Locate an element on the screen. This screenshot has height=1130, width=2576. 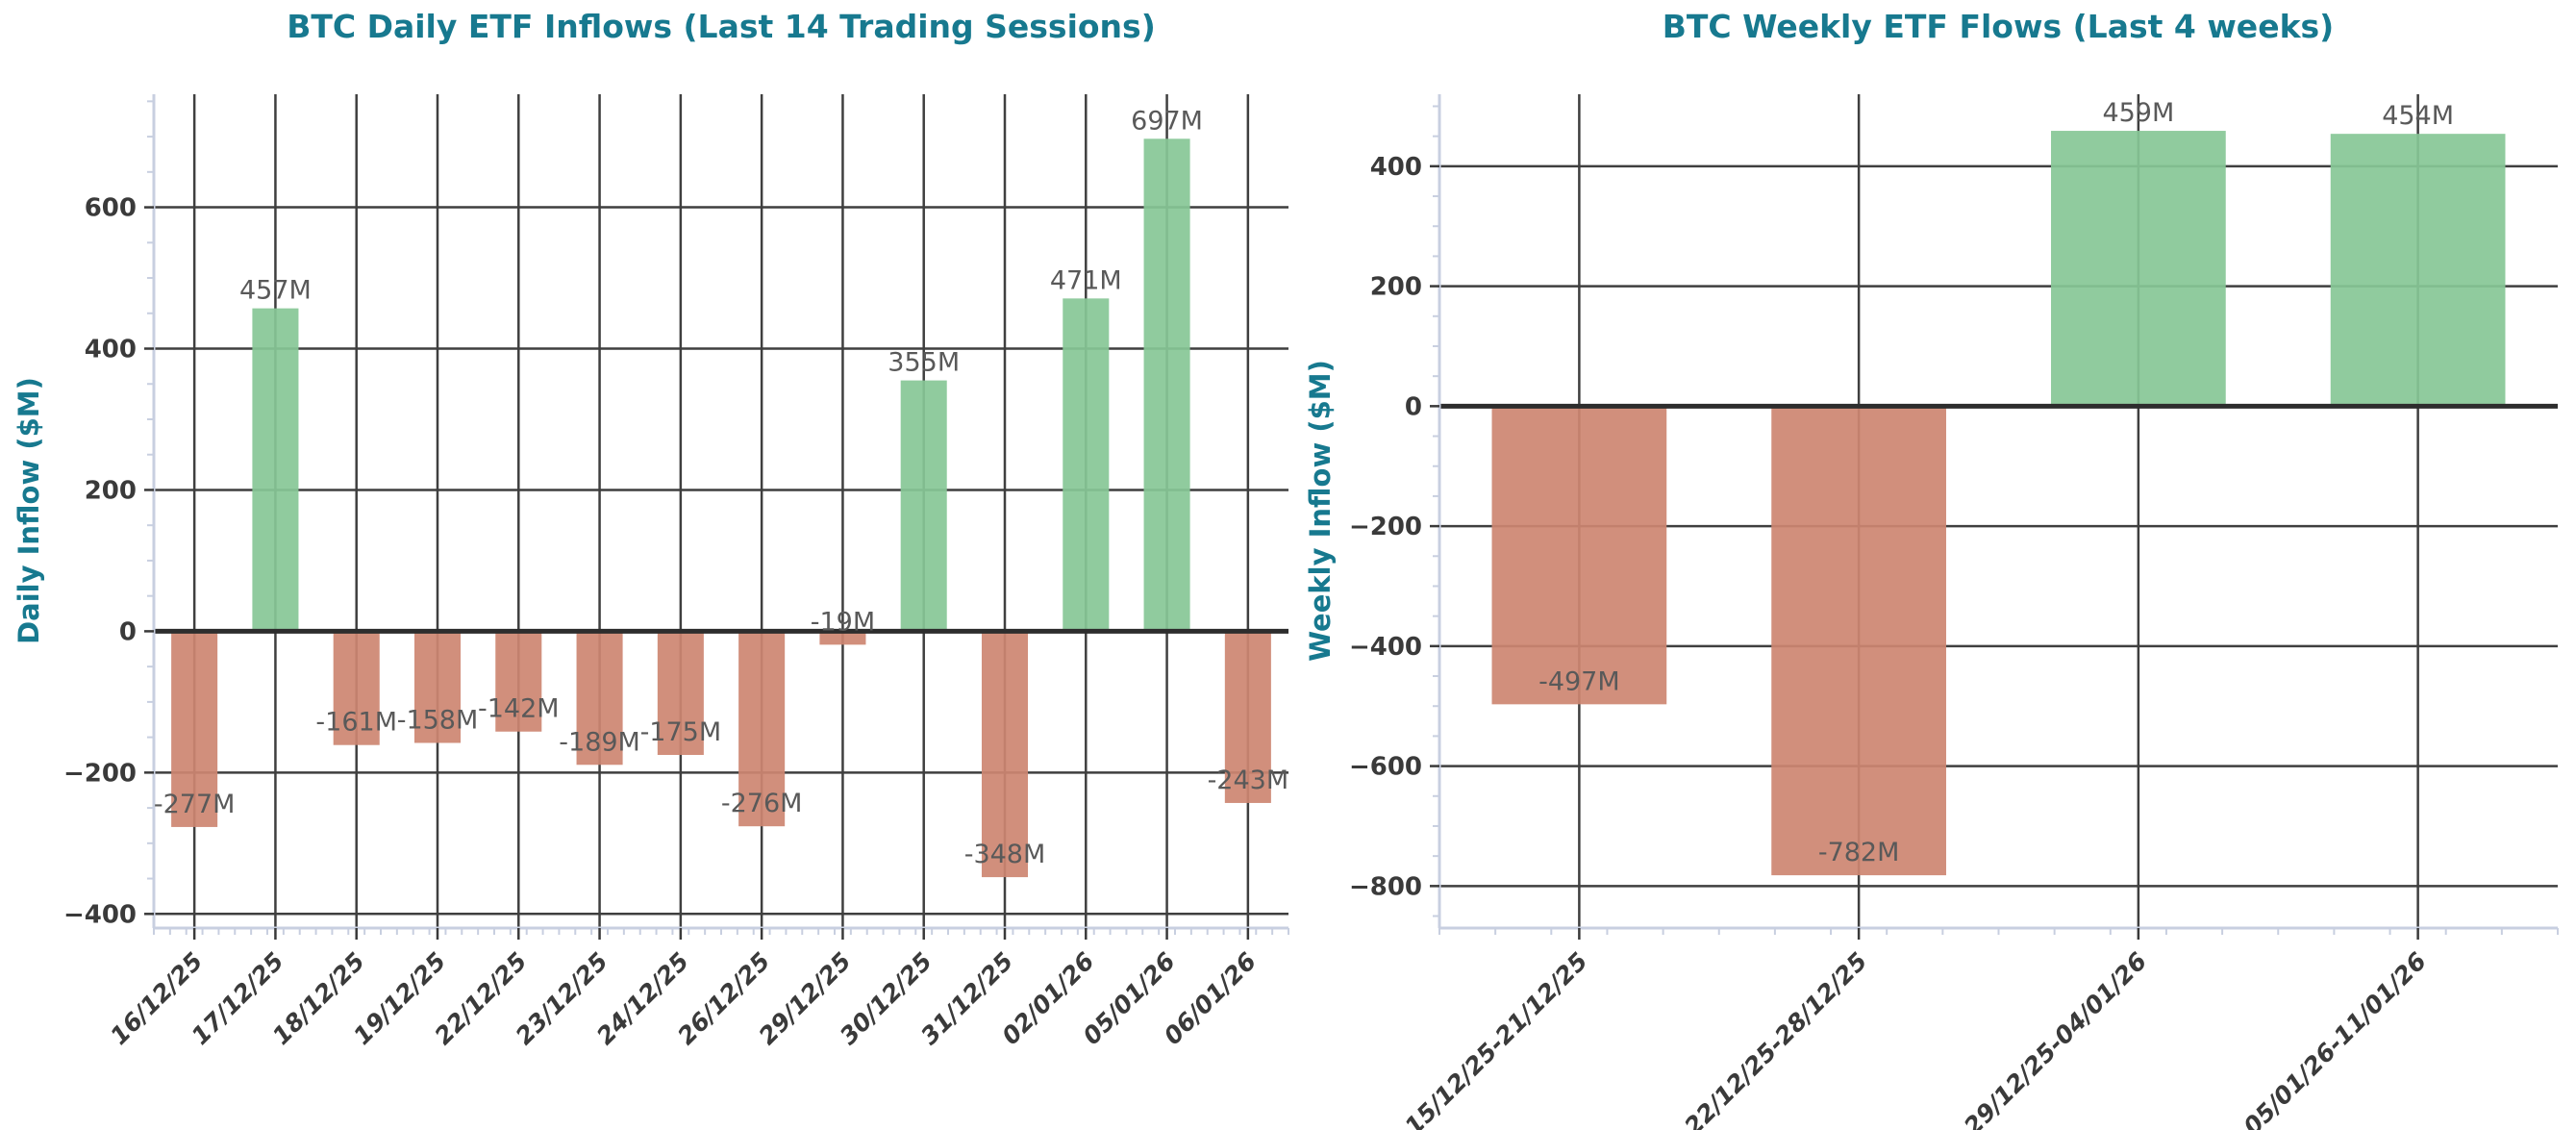
bar-value-label: -497M is located at coordinates (1579, 681).